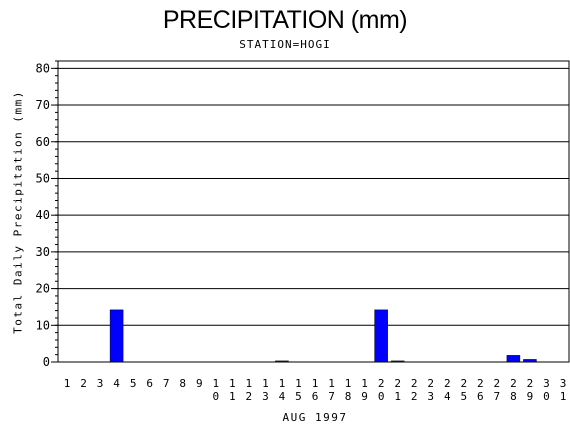 The image size is (570, 430). I want to click on y-tick-label: 40, so click(43, 215).